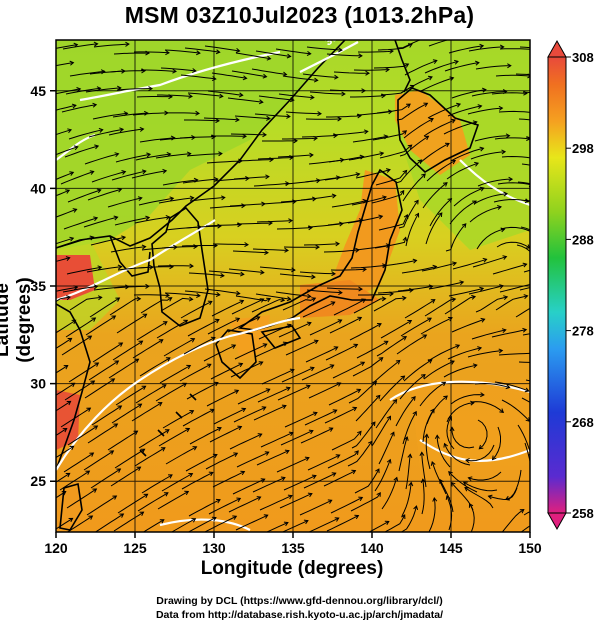 The height and width of the screenshot is (625, 599). Describe the element at coordinates (293, 548) in the screenshot. I see `x-tick-label: 135` at that location.